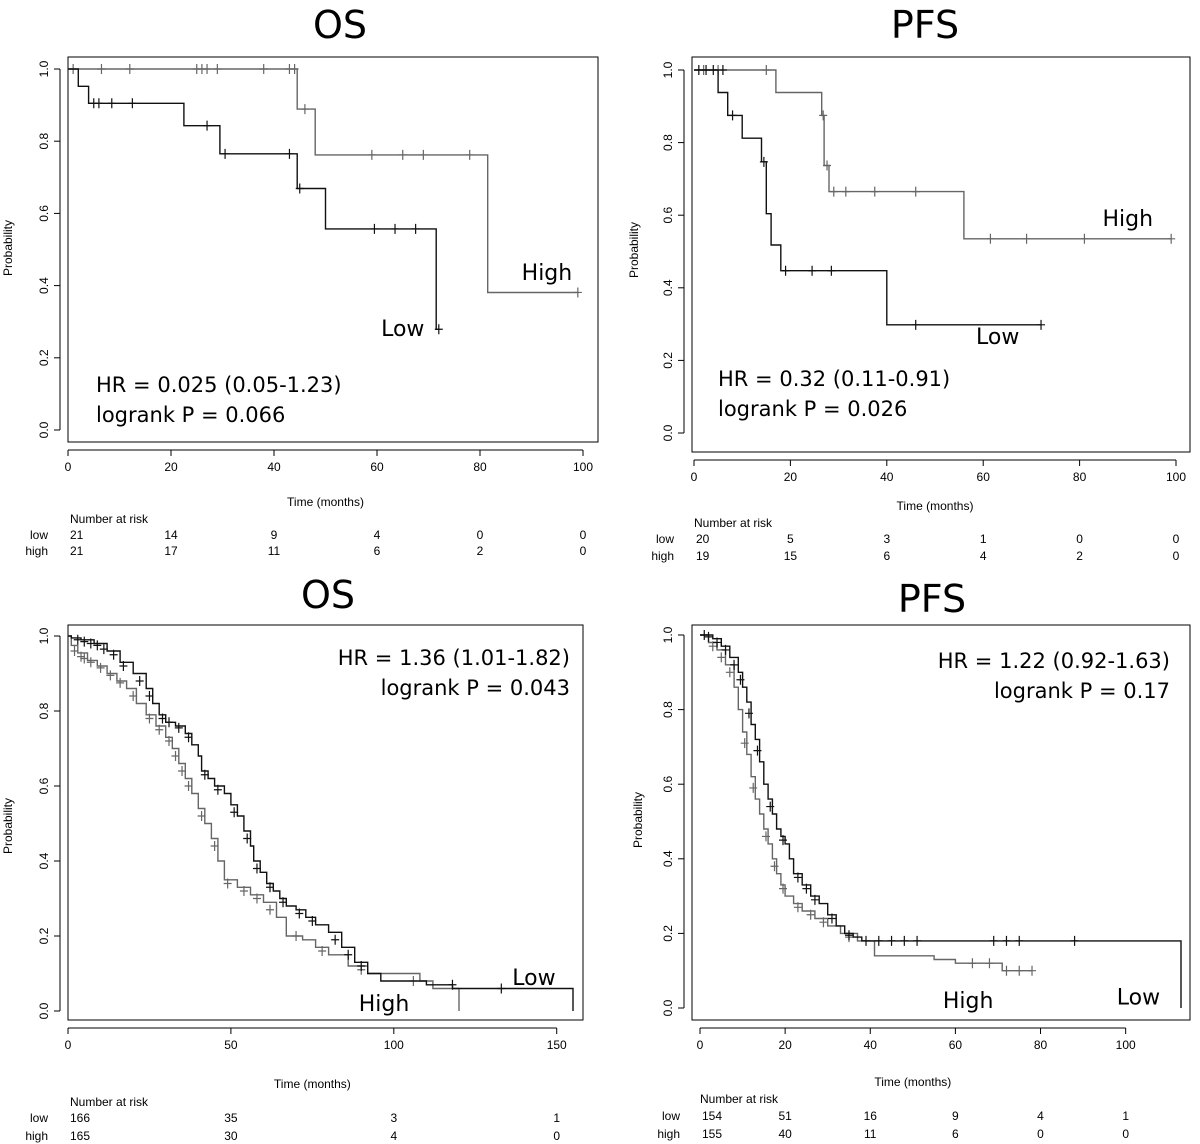 The width and height of the screenshot is (1200, 1144). Describe the element at coordinates (956, 1045) in the screenshot. I see `x-tick-label: 60` at that location.